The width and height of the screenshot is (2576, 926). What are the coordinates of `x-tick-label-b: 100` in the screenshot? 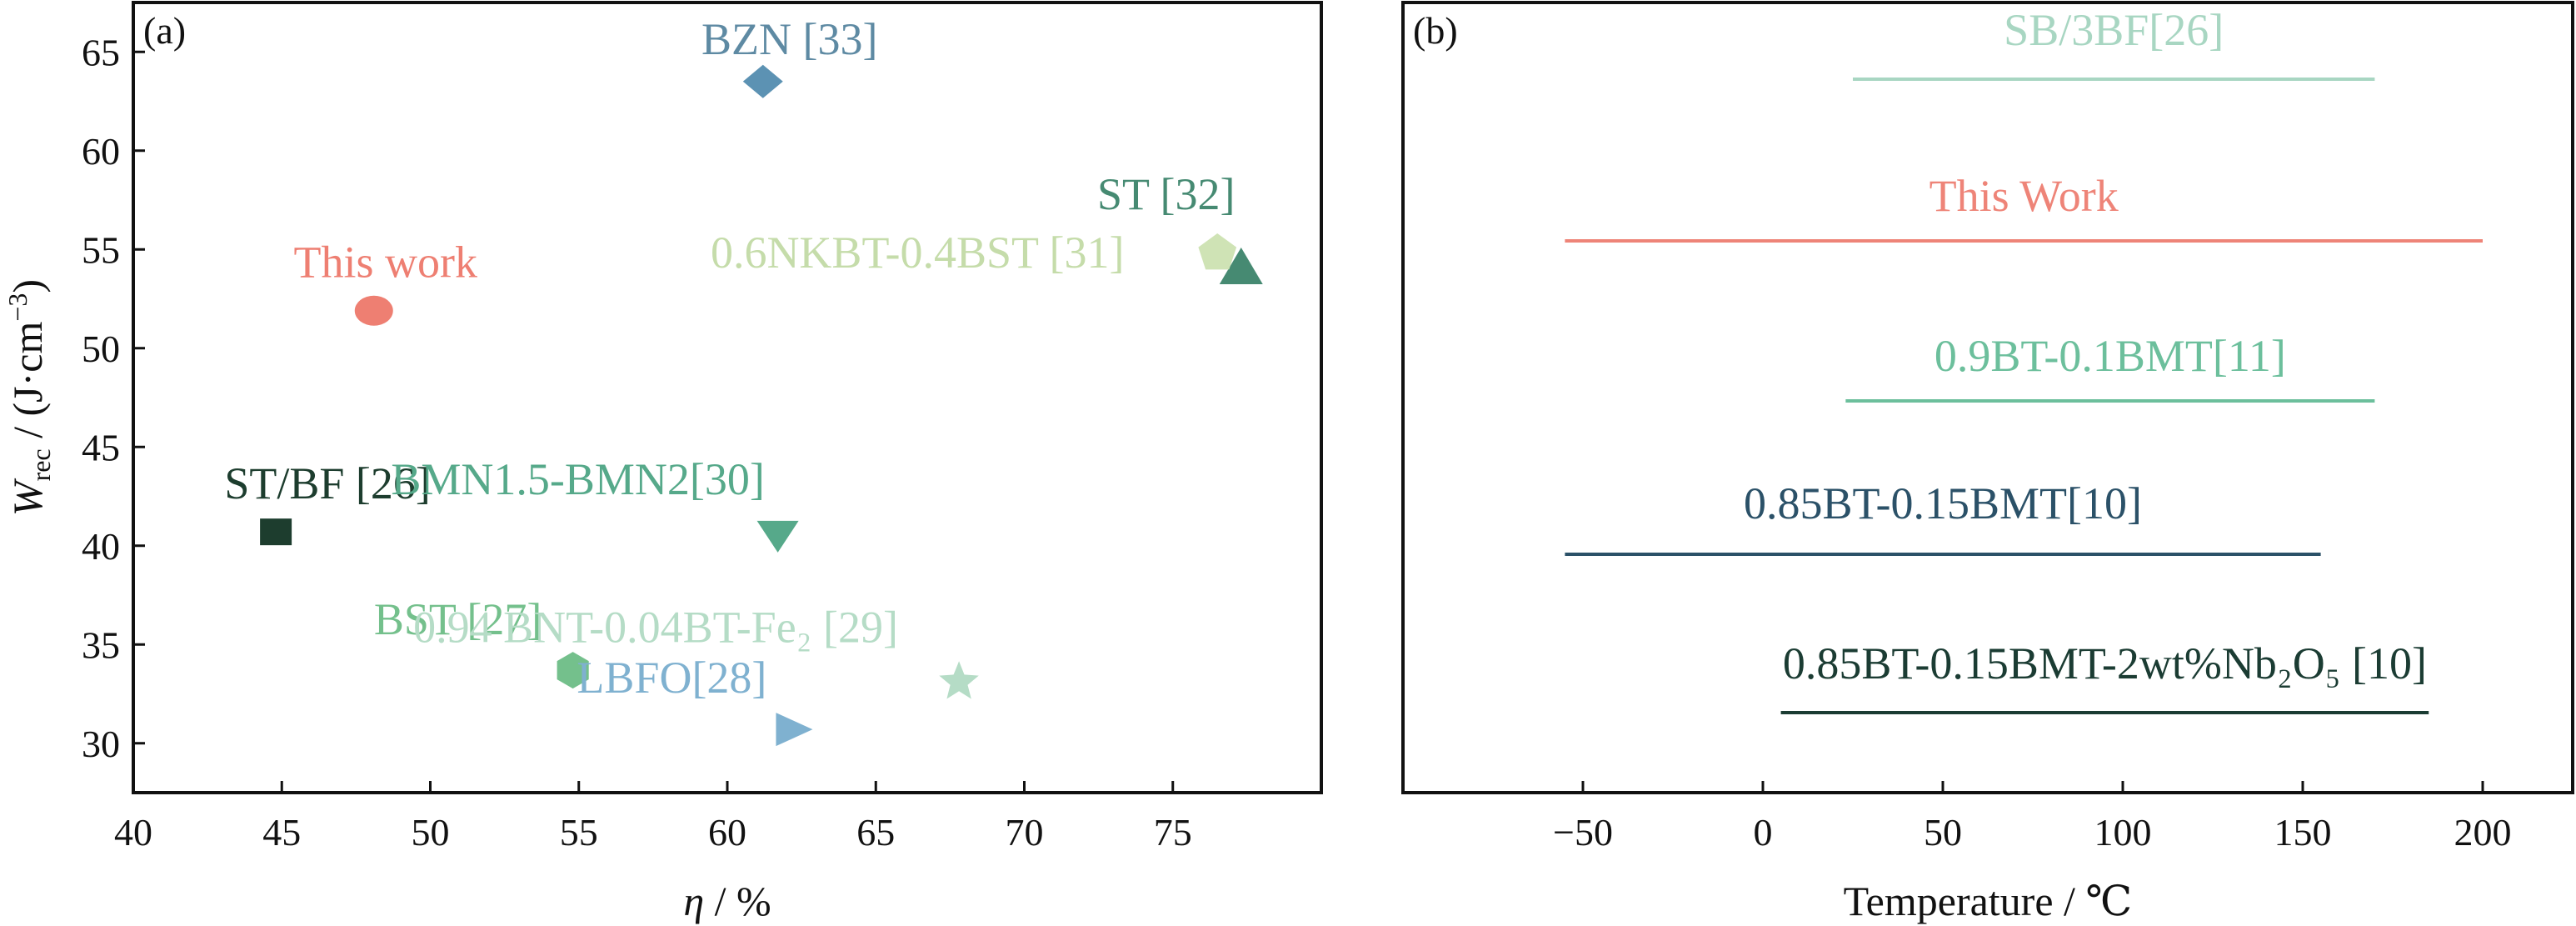 It's located at (2123, 832).